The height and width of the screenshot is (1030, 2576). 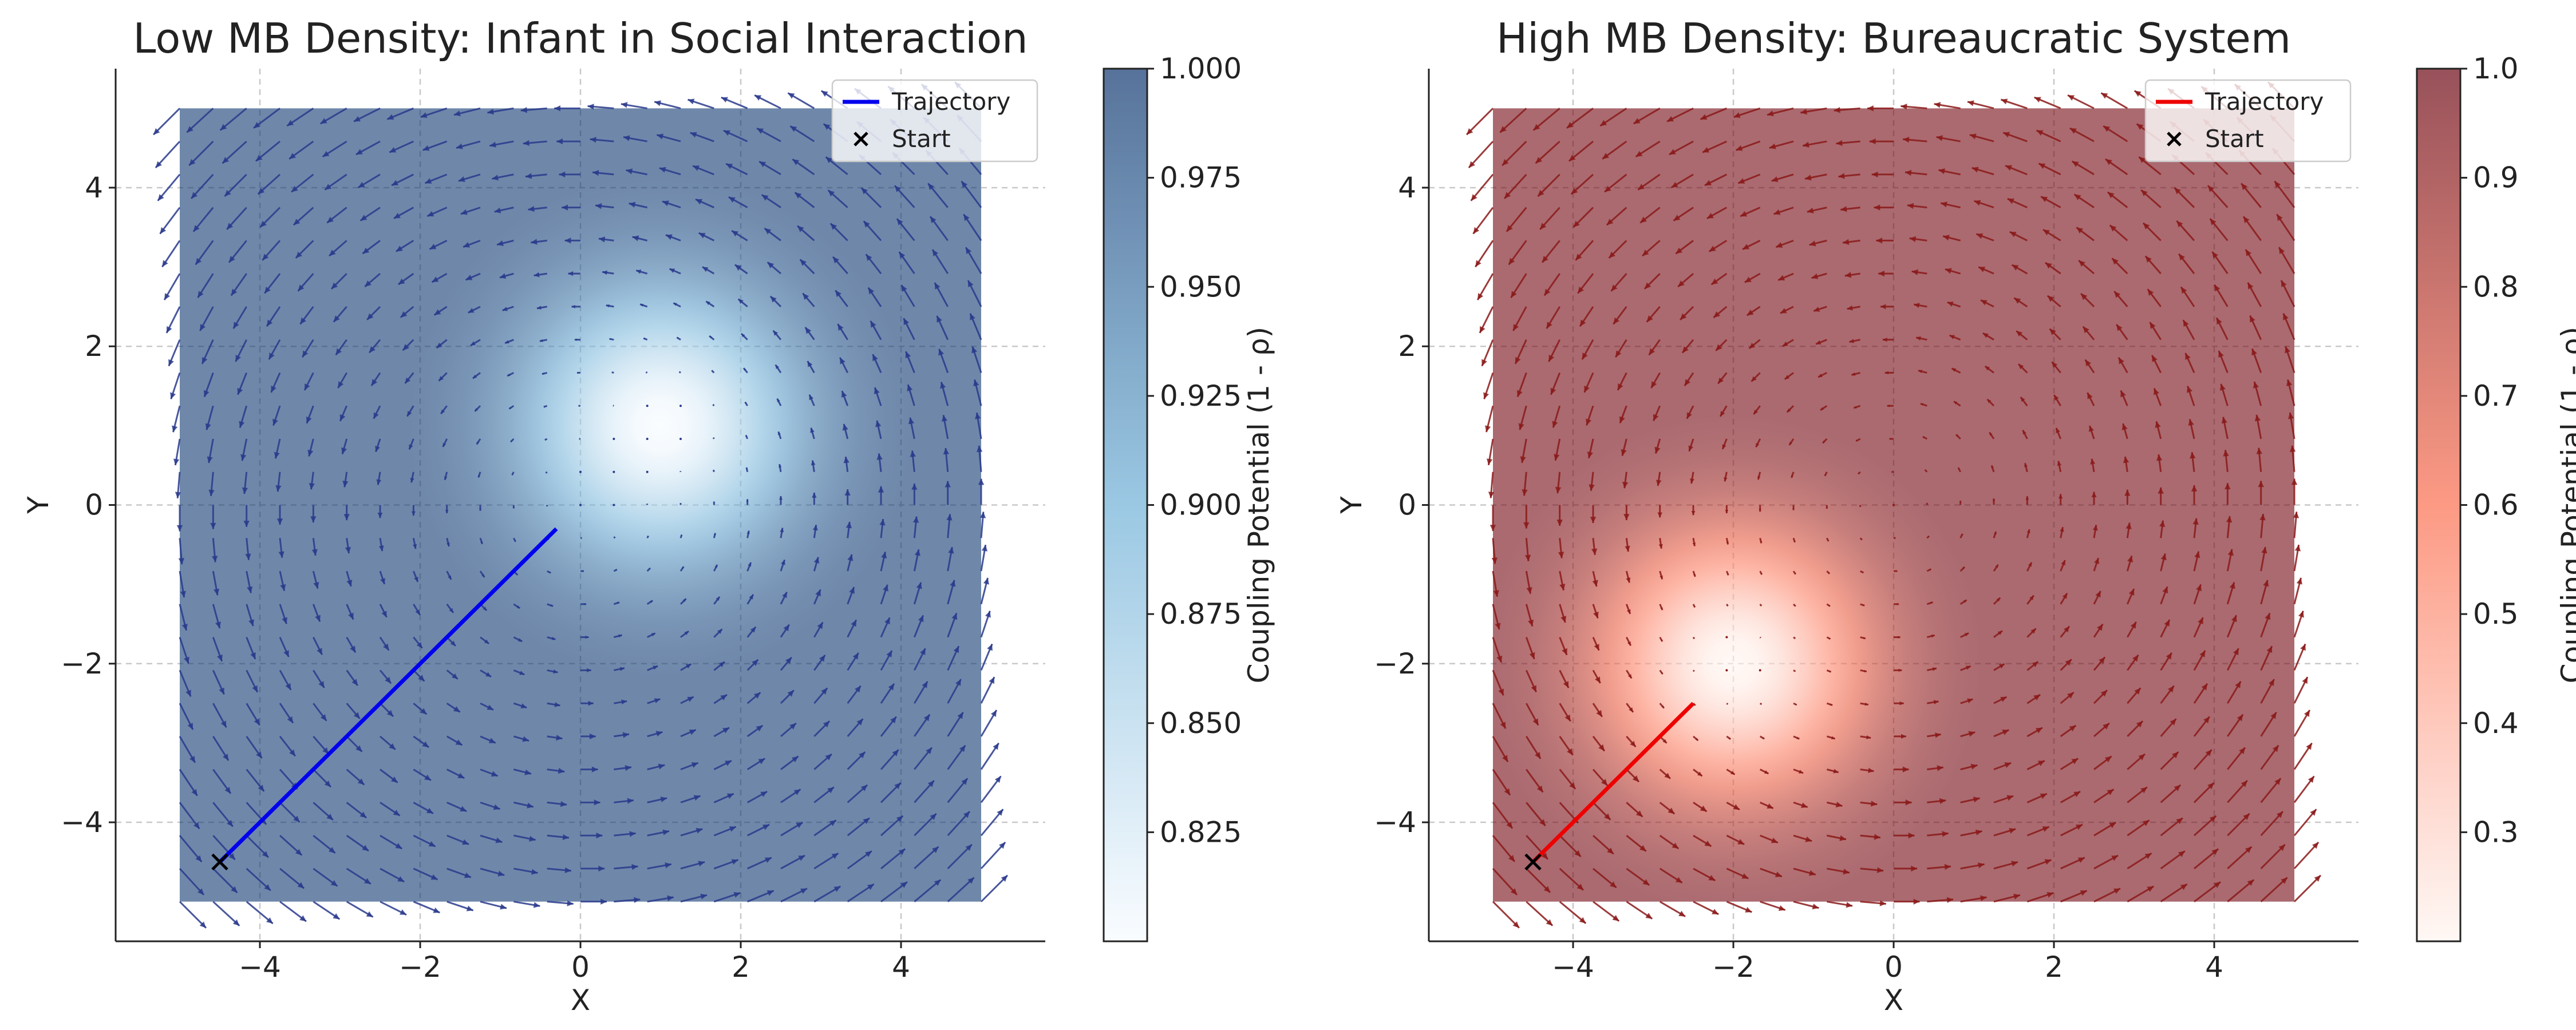 I want to click on colorbar-tick-label: 0.9, so click(x=2496, y=178).